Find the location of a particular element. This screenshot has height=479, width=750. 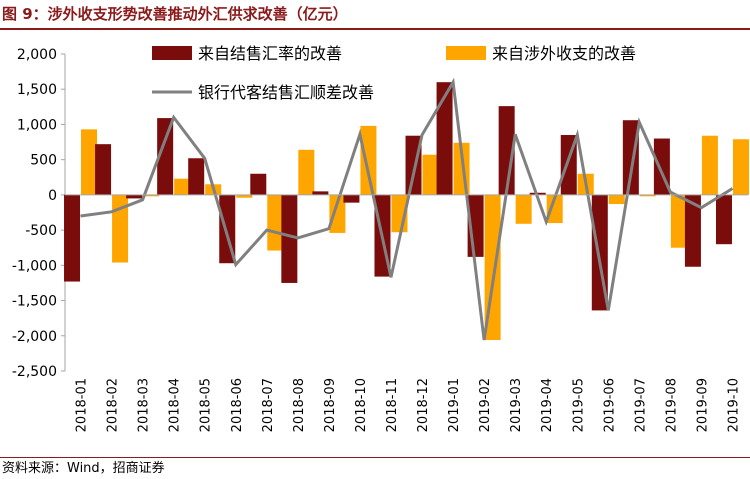

legend-swatch-foreign-related is located at coordinates (466, 53).